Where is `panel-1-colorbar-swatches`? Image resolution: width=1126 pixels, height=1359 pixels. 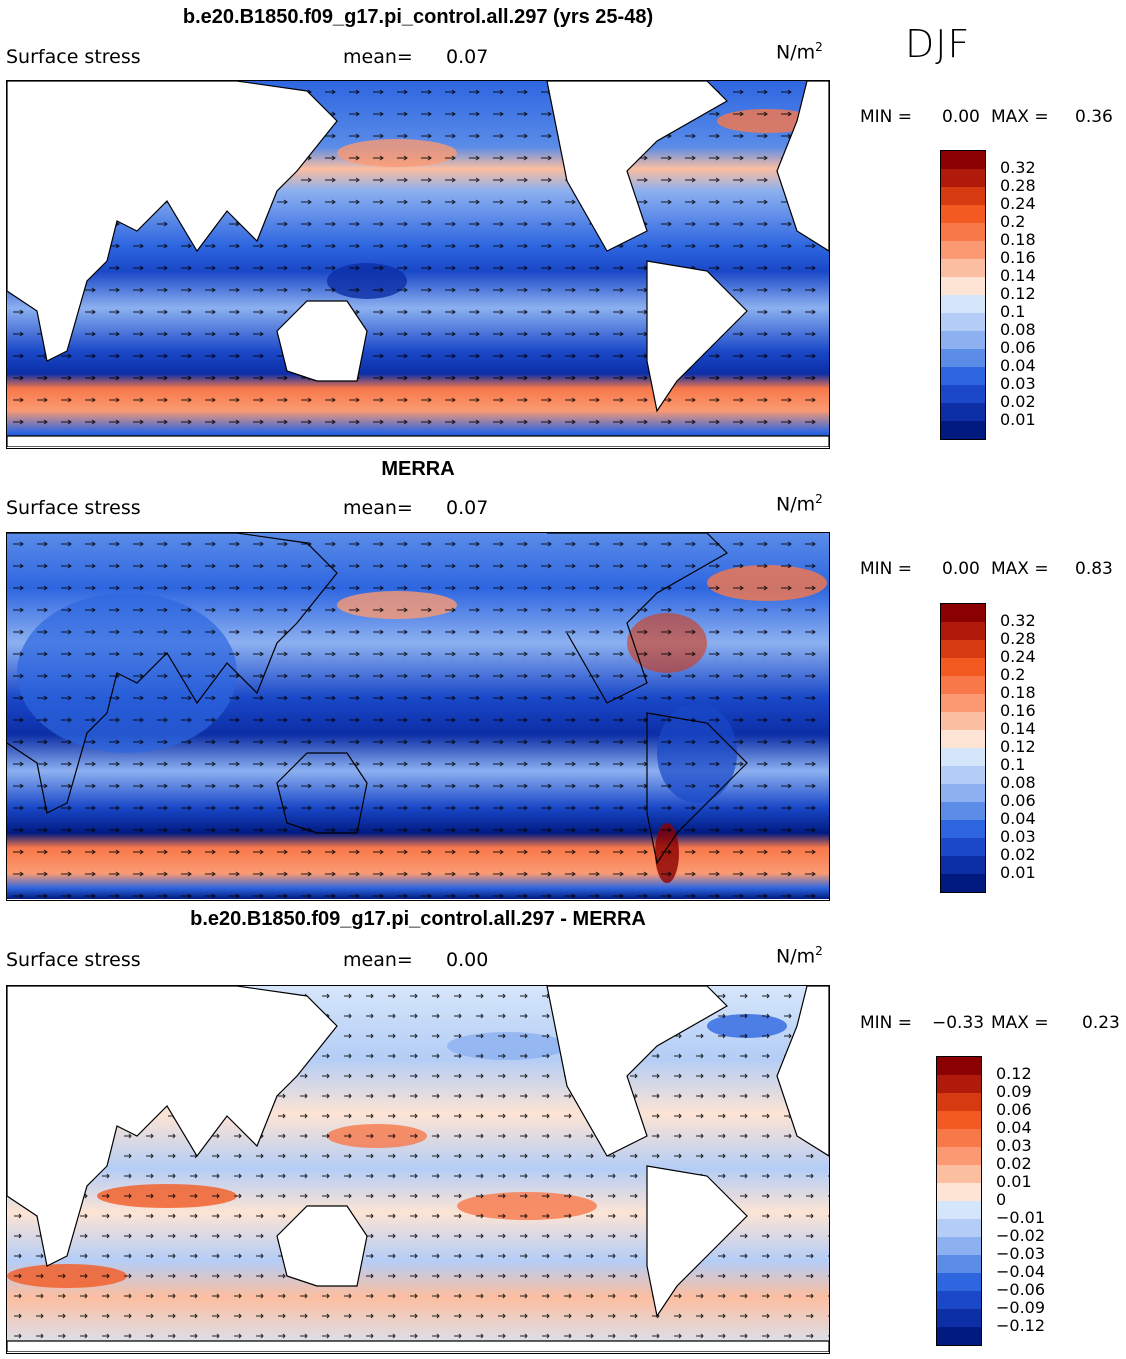 panel-1-colorbar-swatches is located at coordinates (963, 295).